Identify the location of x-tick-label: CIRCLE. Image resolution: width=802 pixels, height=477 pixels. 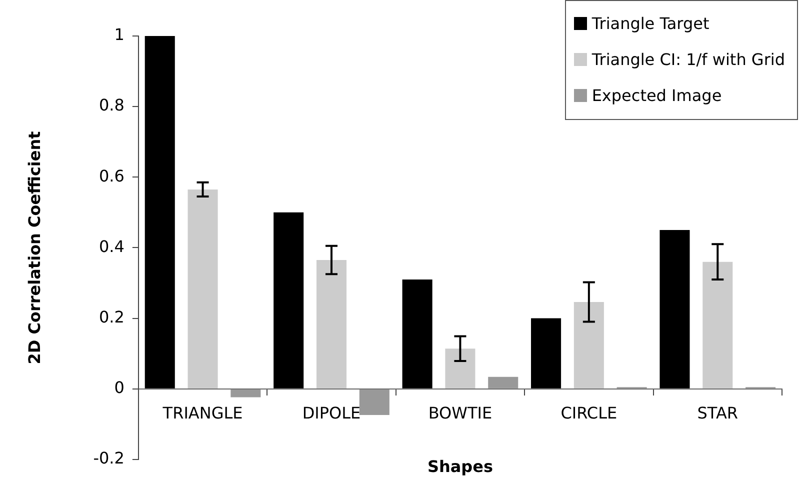
(589, 413).